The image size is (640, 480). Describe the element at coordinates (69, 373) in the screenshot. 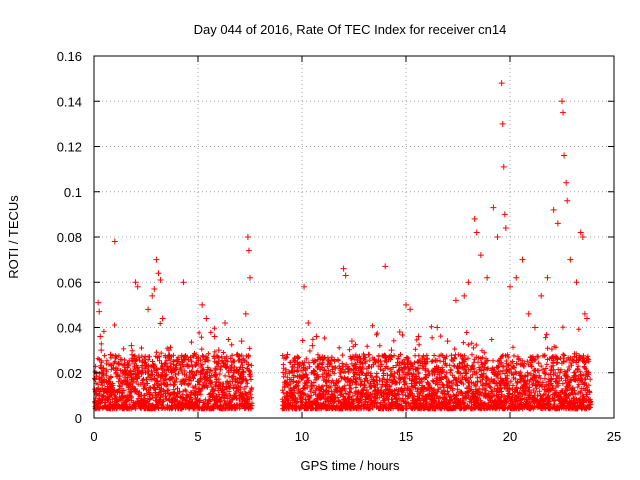

I see `y-tick-label: 0.02` at that location.